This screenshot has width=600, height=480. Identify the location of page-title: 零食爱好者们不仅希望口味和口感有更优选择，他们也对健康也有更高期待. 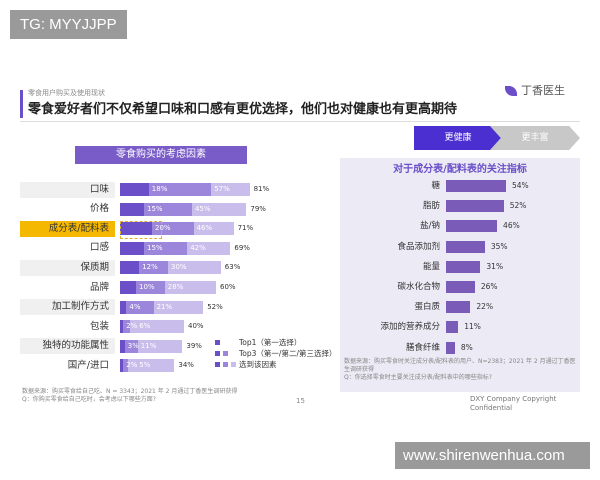
(243, 109).